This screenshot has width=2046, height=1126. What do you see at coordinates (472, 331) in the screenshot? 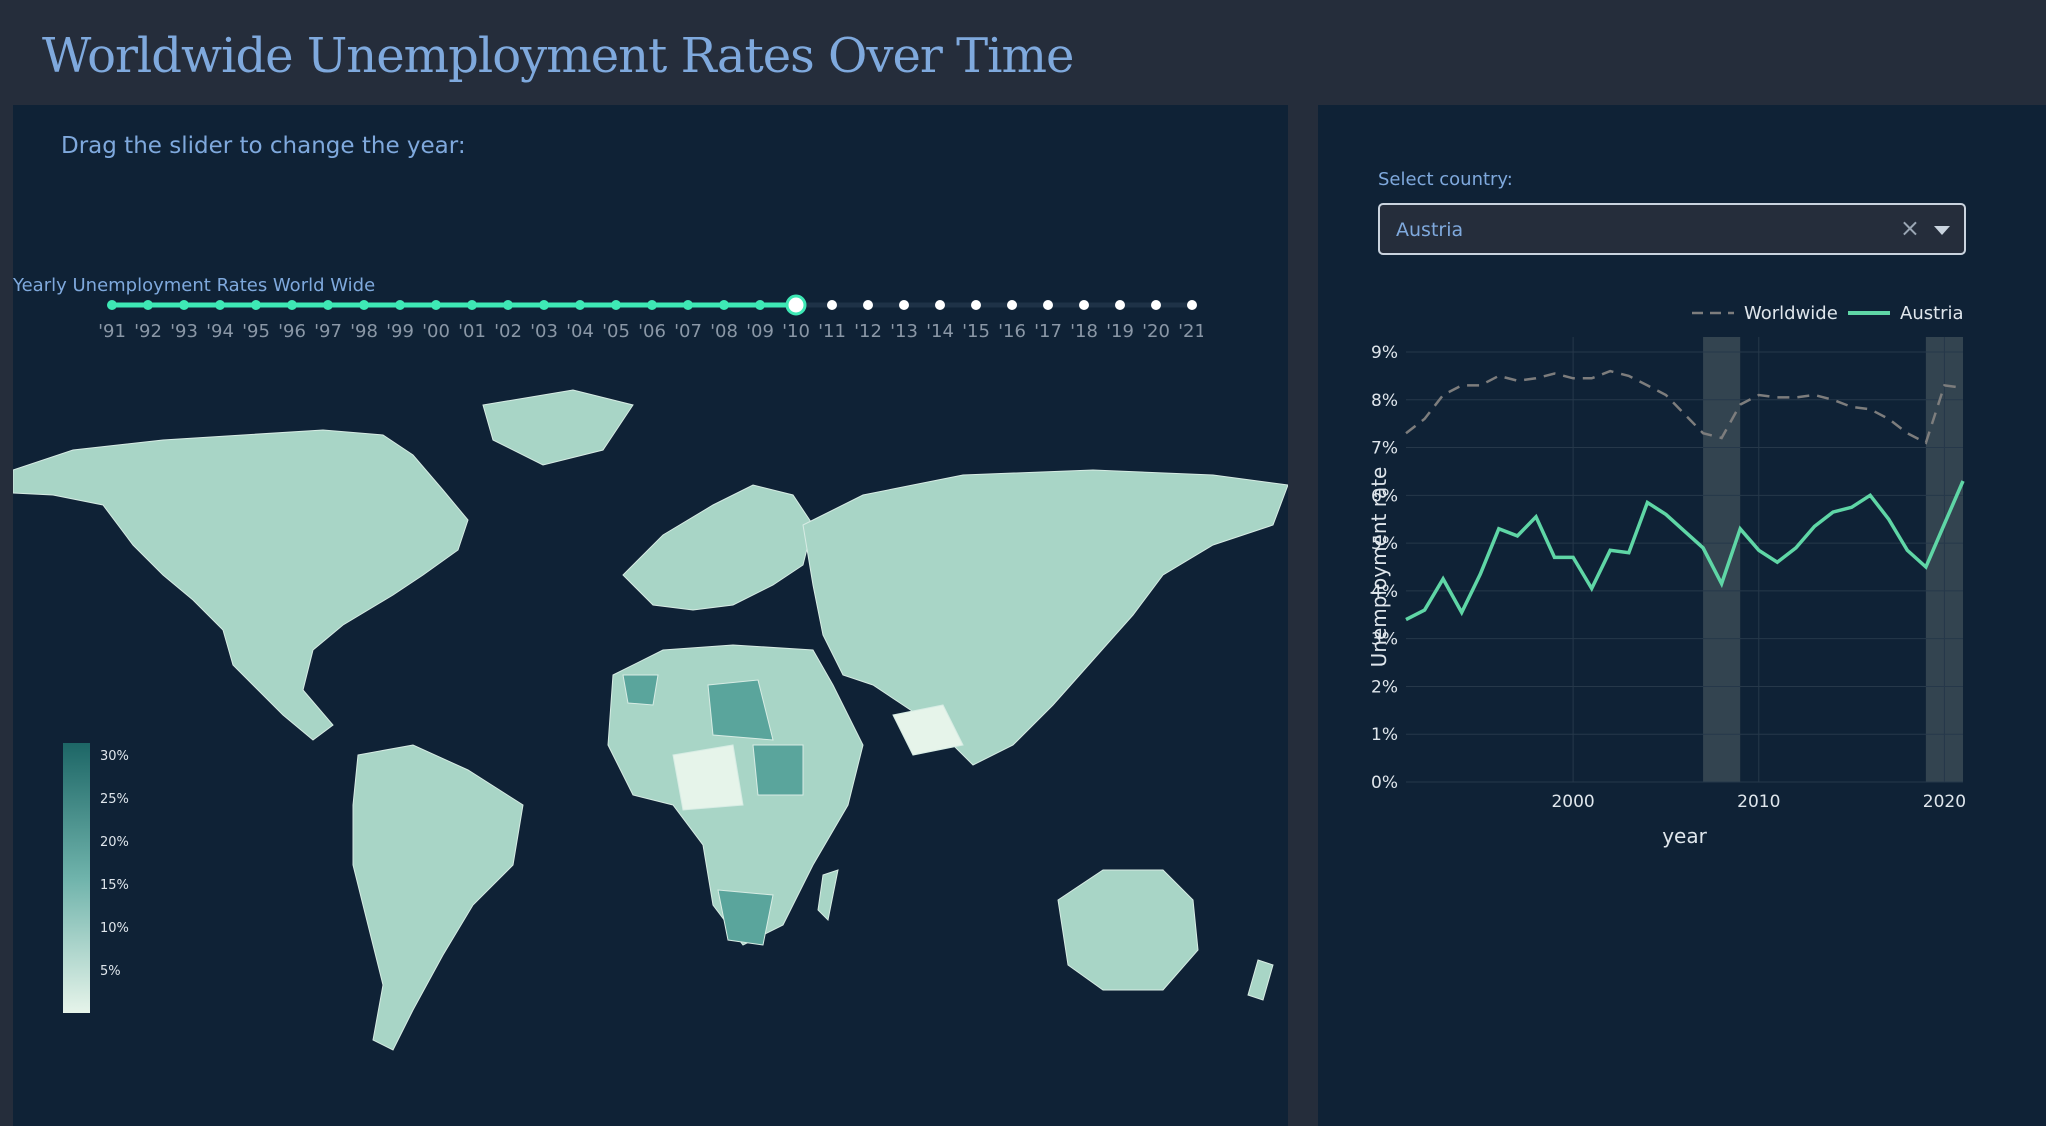
I see `slider-tick-label: '01` at bounding box center [472, 331].